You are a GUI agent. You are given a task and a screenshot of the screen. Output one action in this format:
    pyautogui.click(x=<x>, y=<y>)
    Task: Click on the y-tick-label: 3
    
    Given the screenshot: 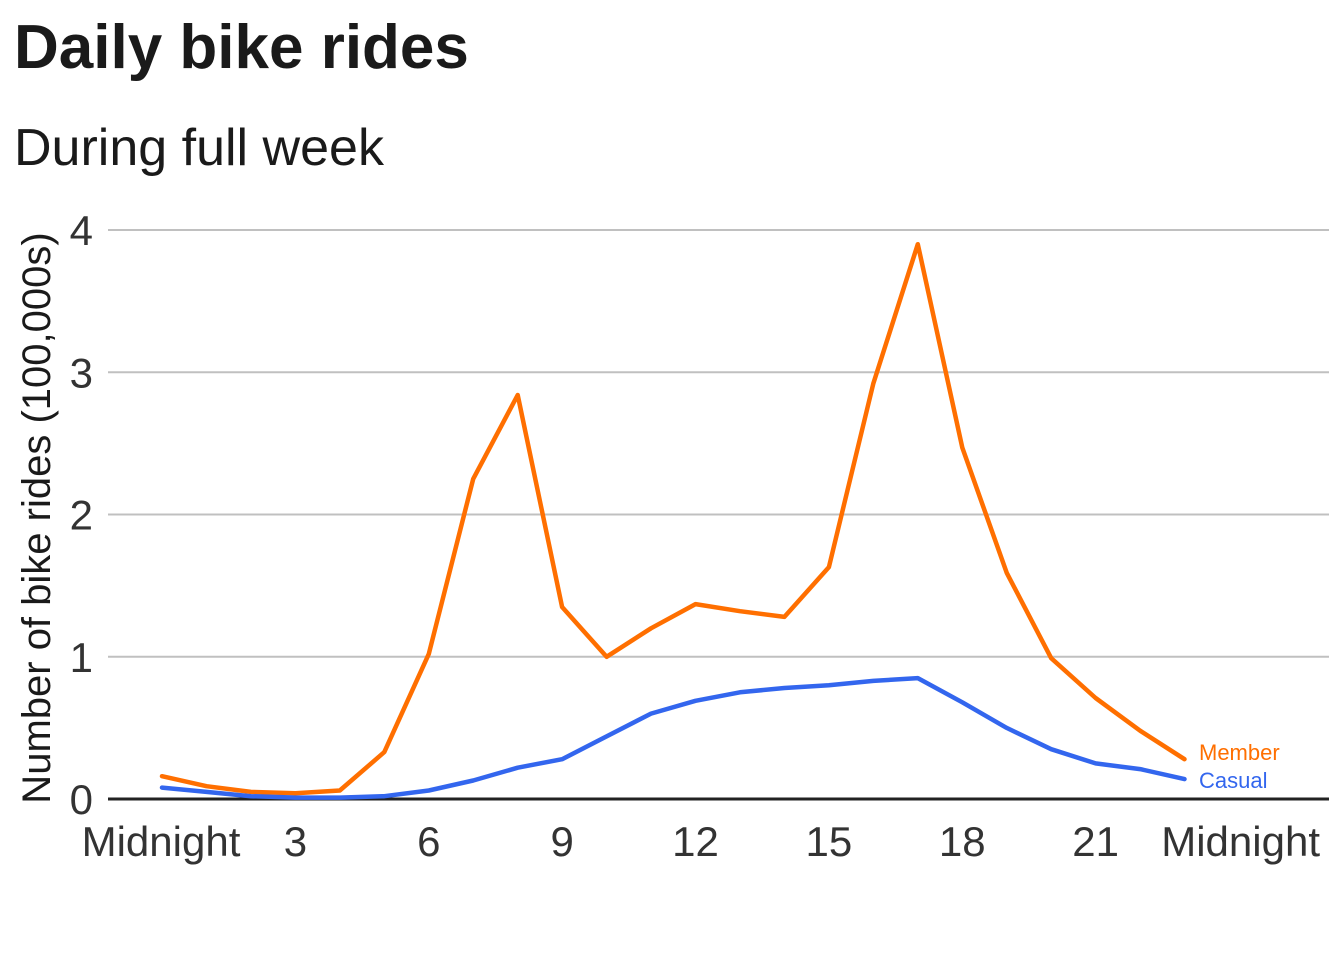 What is the action you would take?
    pyautogui.click(x=81, y=372)
    